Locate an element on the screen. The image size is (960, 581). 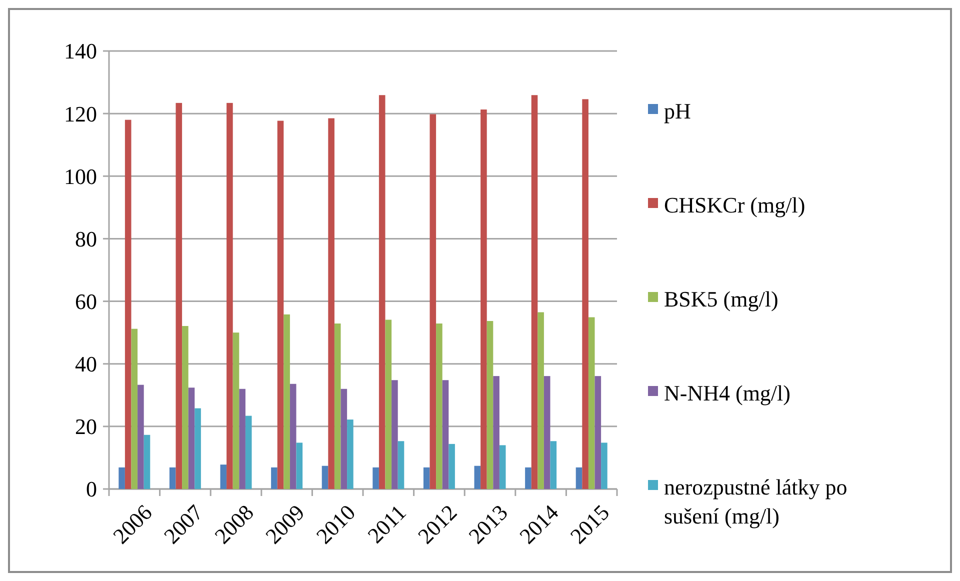
y-tick-label: 140 is located at coordinates (80, 51).